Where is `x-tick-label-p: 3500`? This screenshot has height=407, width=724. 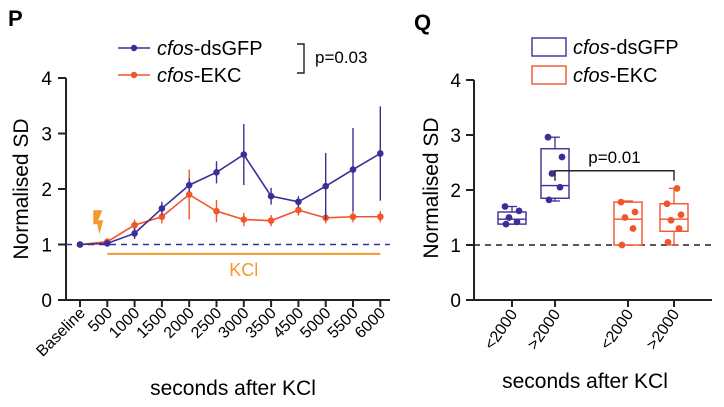 x-tick-label-p: 3500 is located at coordinates (261, 323).